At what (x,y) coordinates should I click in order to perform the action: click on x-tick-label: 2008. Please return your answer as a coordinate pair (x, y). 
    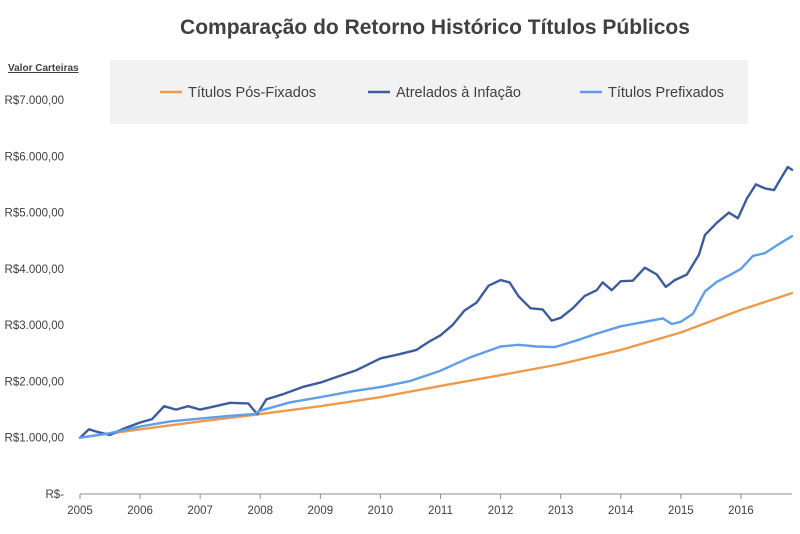
    Looking at the image, I should click on (260, 511).